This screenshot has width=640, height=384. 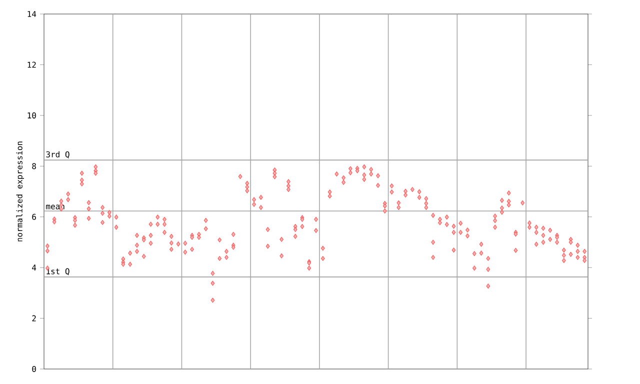 What do you see at coordinates (34, 318) in the screenshot?
I see `y-tick-label: 2` at bounding box center [34, 318].